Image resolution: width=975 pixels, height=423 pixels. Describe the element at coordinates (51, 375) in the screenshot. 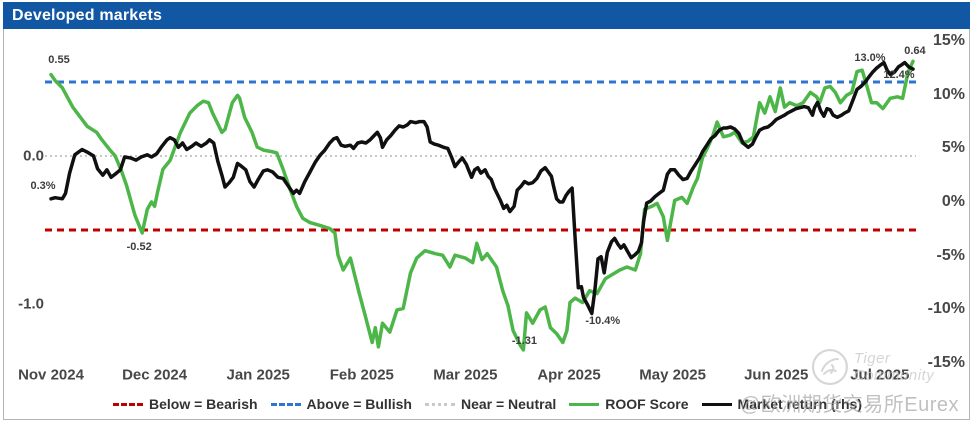

I see `x-axis-tick: Nov 2024` at that location.